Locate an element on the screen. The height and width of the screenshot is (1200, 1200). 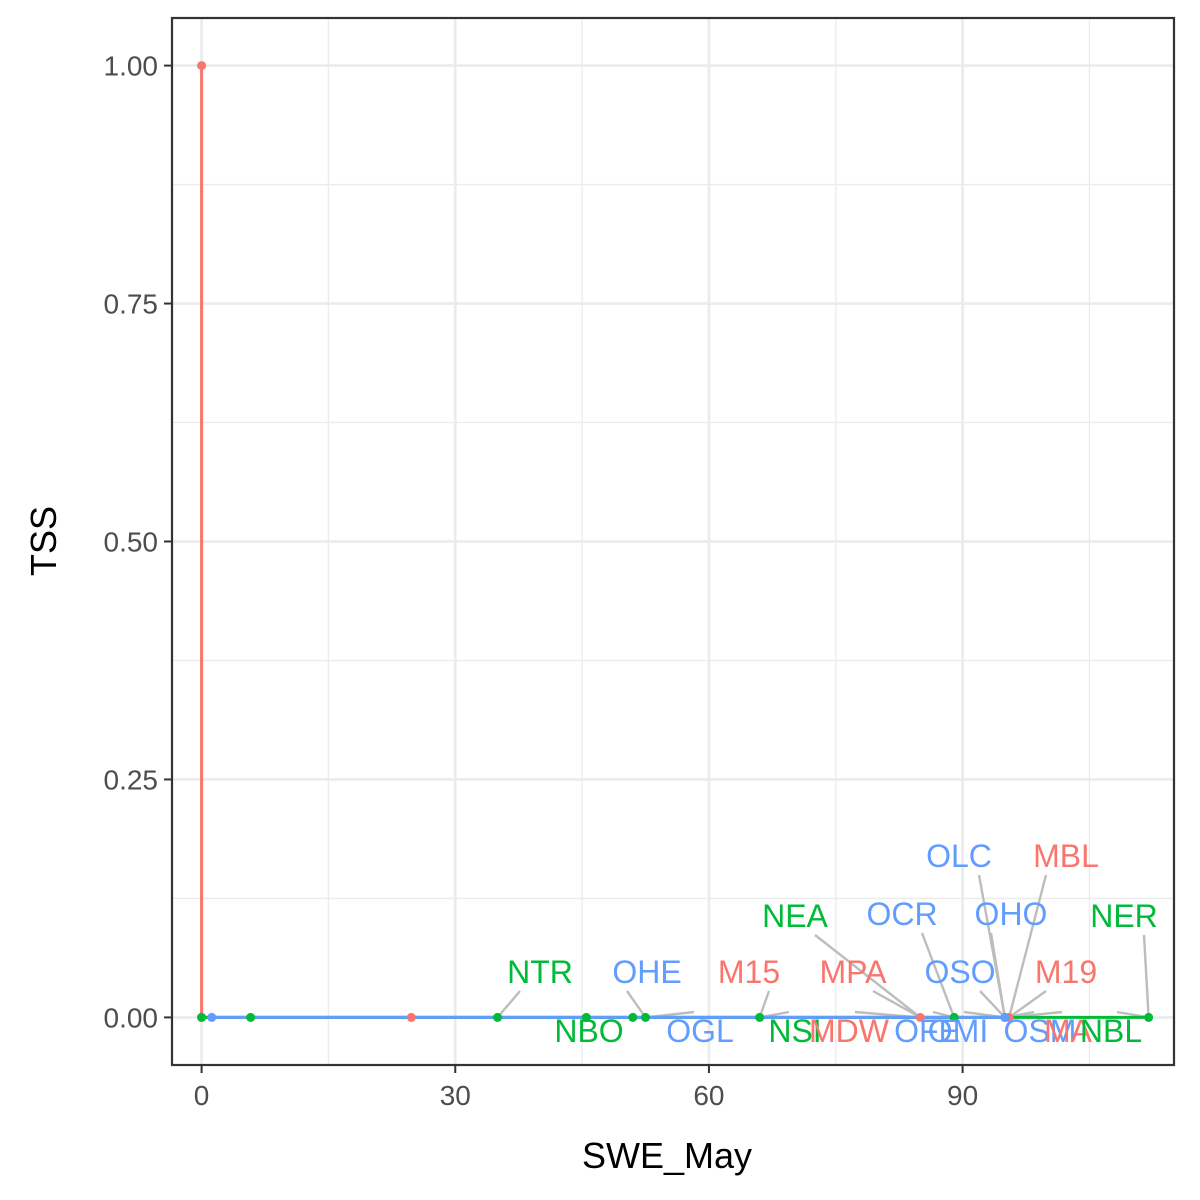
point-label: OCR is located at coordinates (901, 914).